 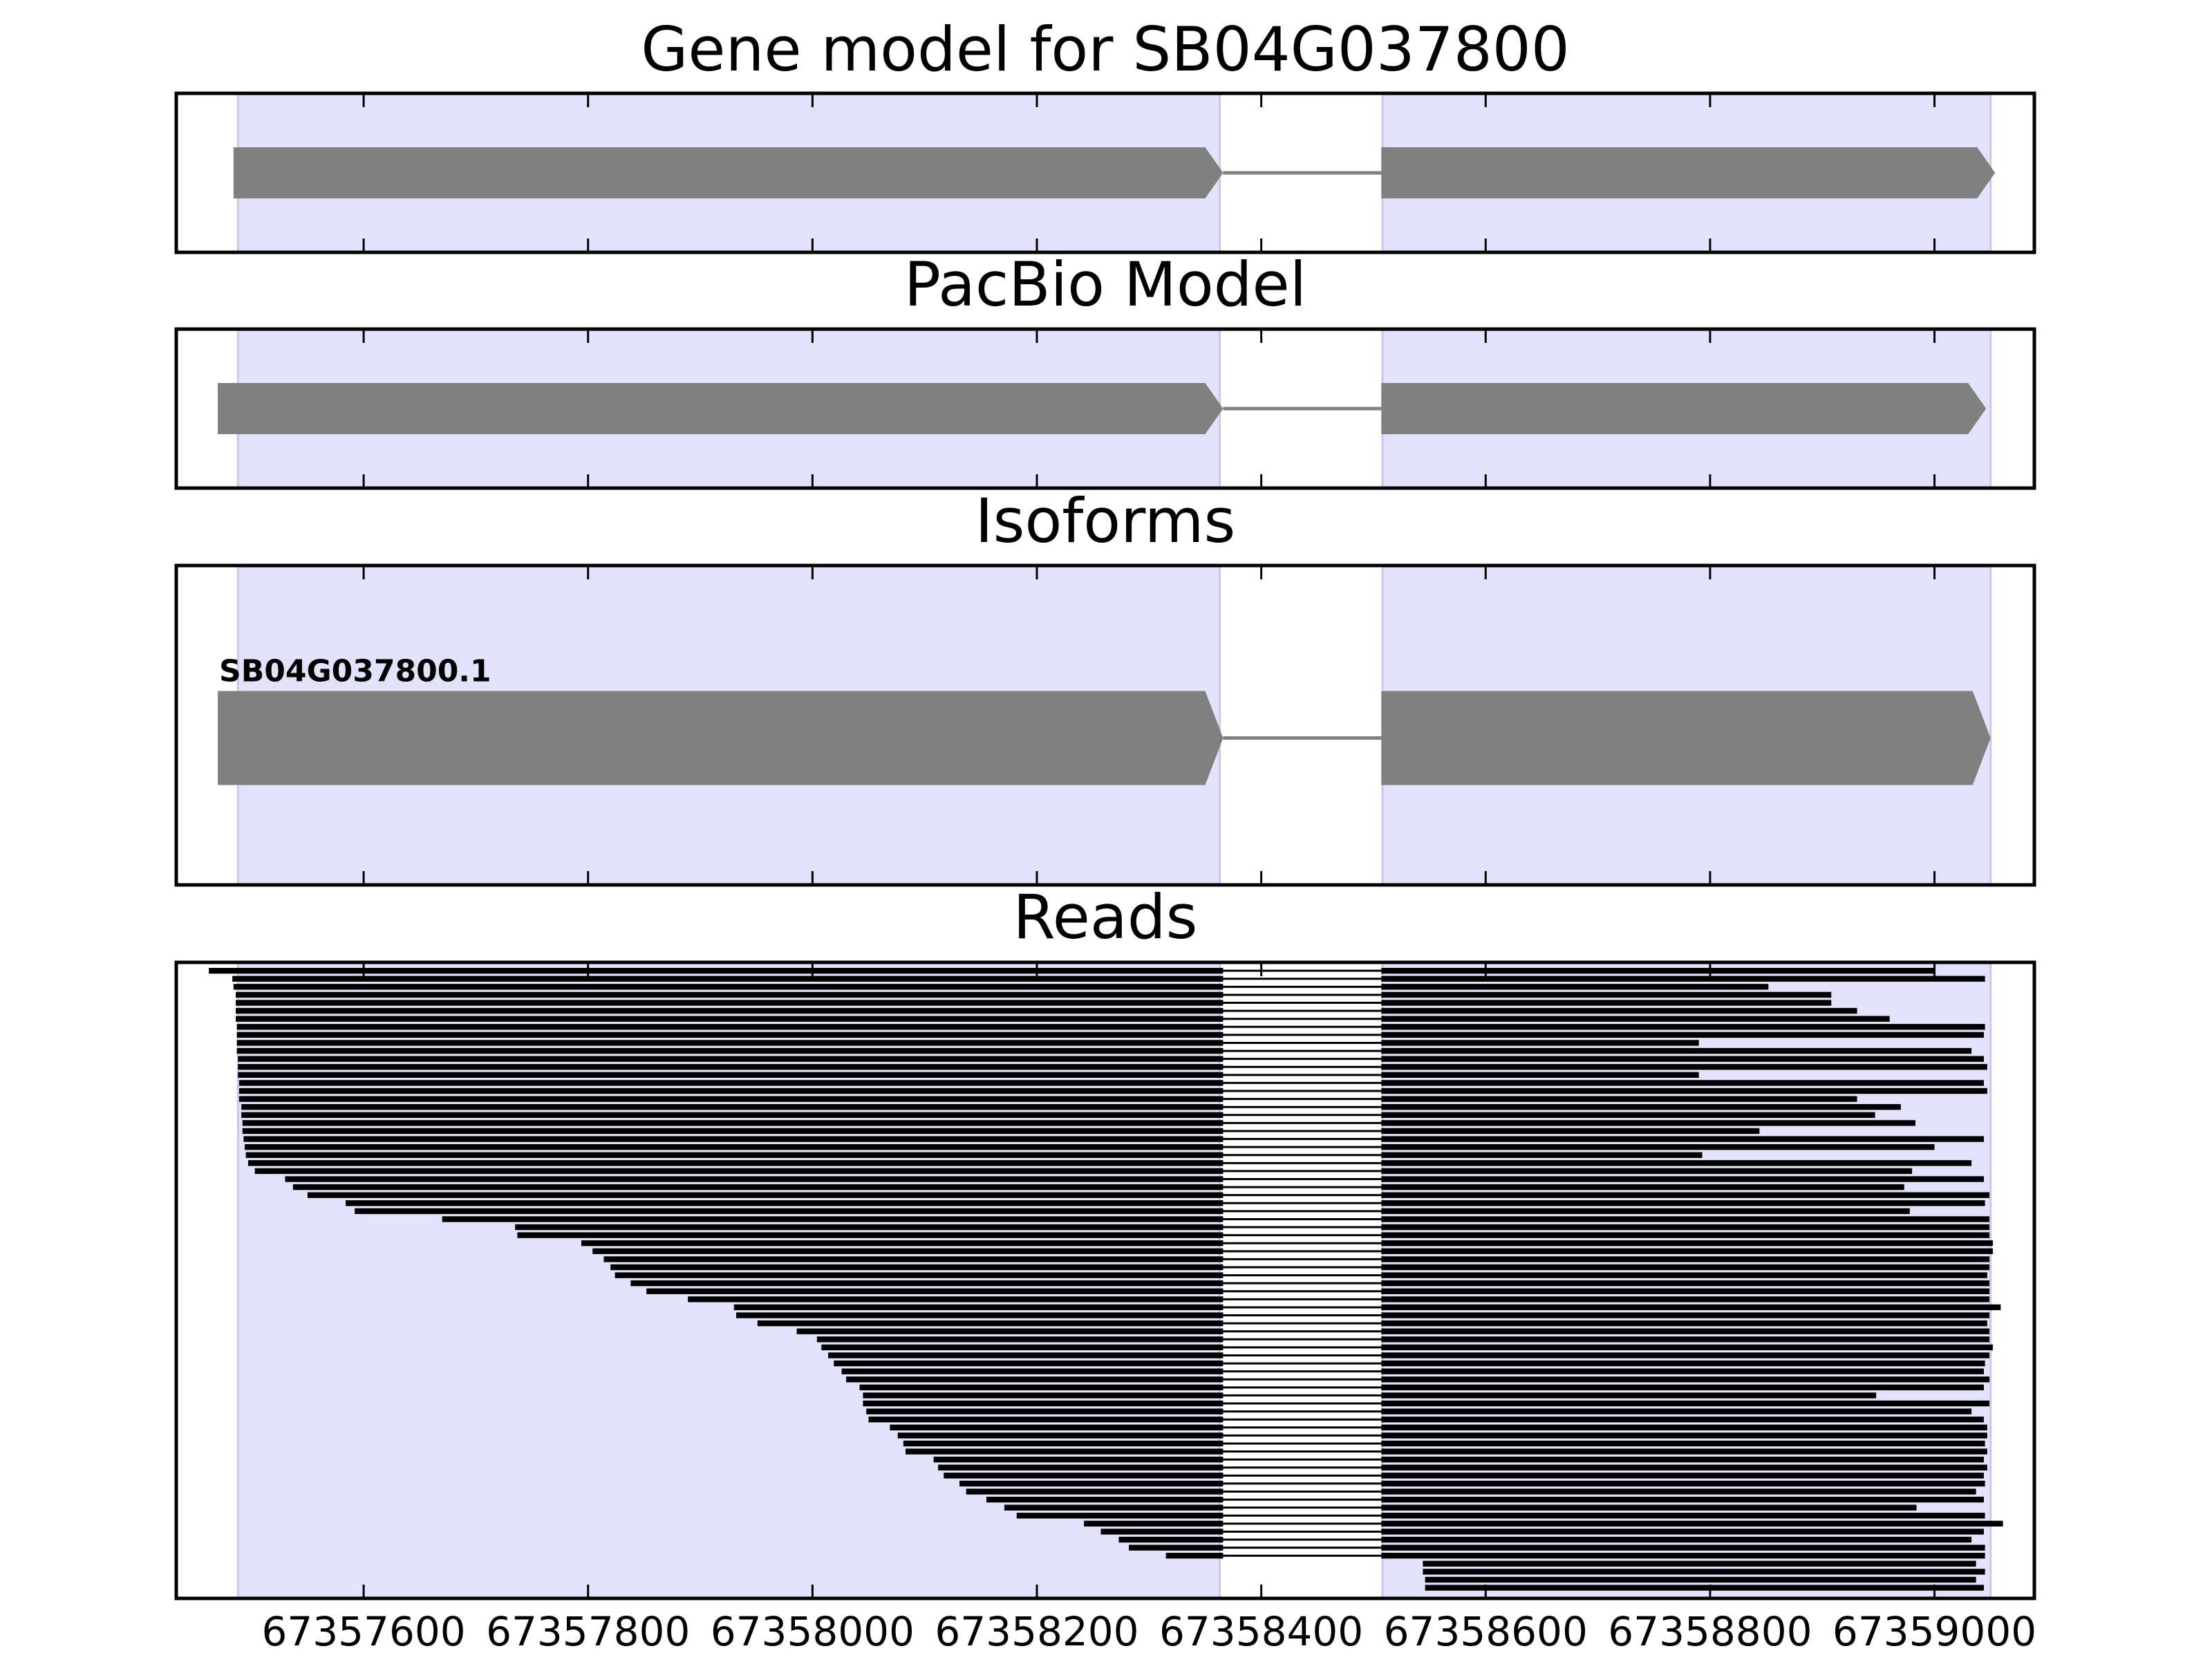 What do you see at coordinates (813, 1632) in the screenshot?
I see `x-tick-label: 67358000` at bounding box center [813, 1632].